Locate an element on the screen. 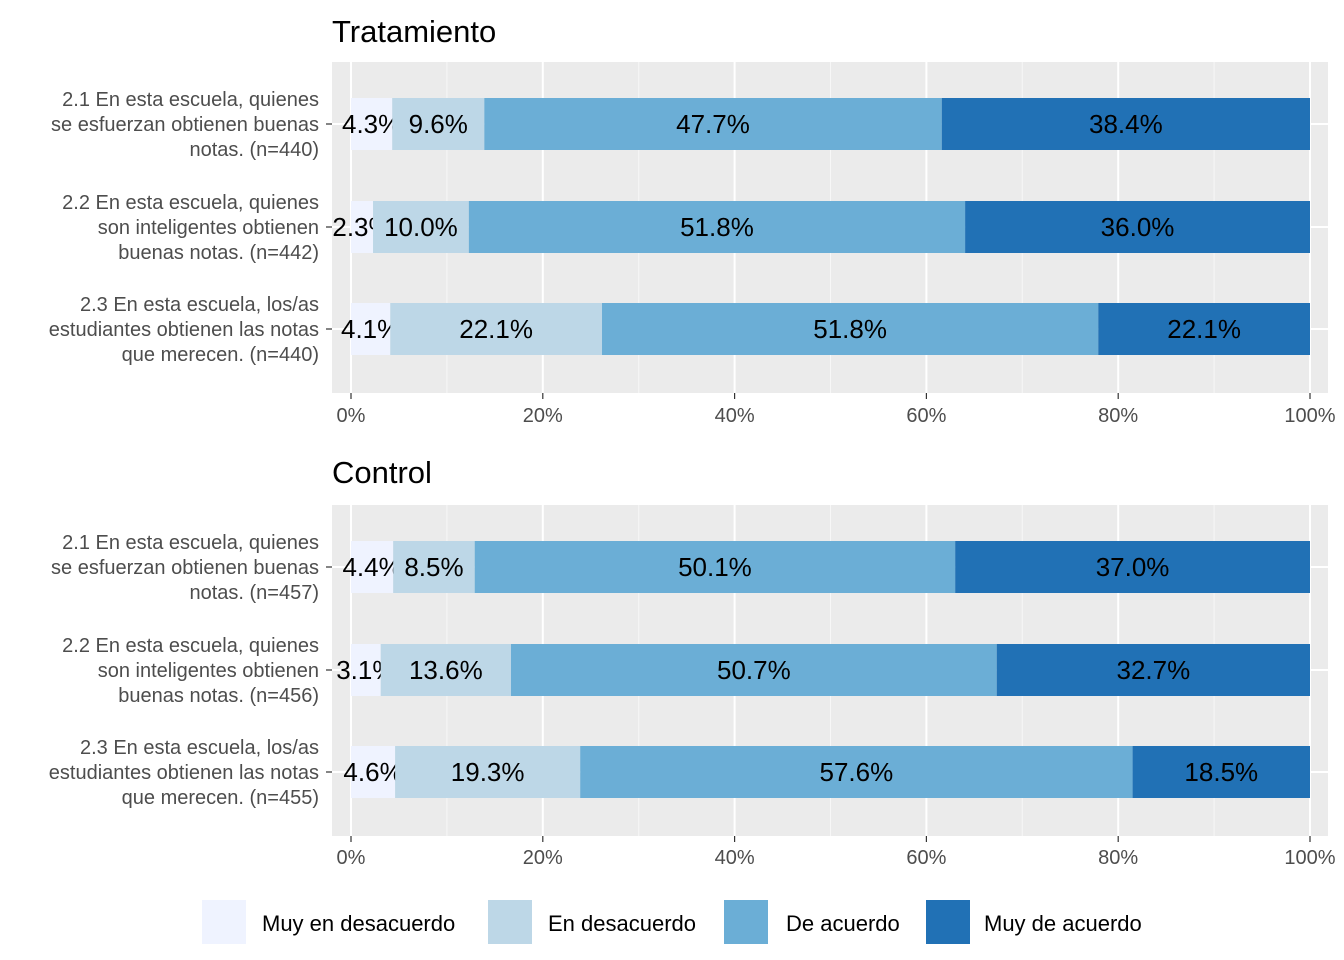 The height and width of the screenshot is (960, 1344). bar-value-label: 57.6% is located at coordinates (857, 772).